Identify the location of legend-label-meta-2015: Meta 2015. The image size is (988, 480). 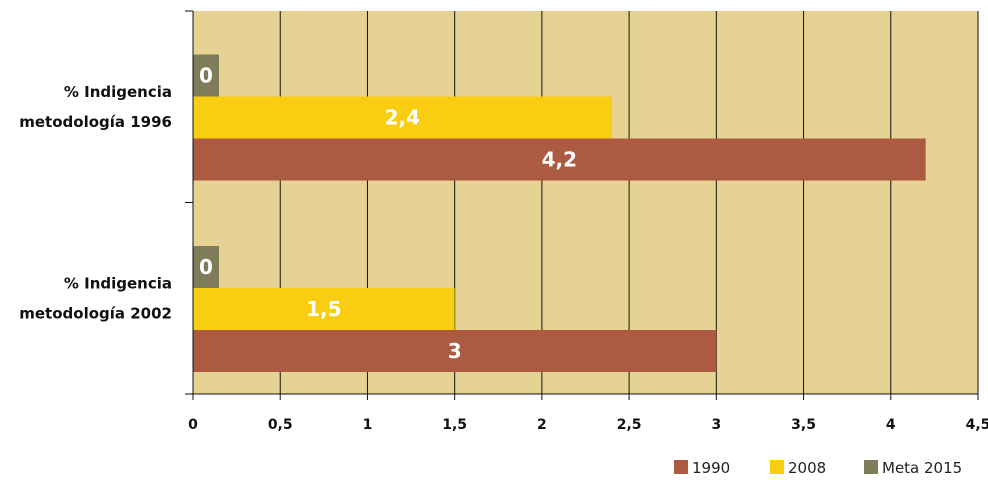
(922, 468).